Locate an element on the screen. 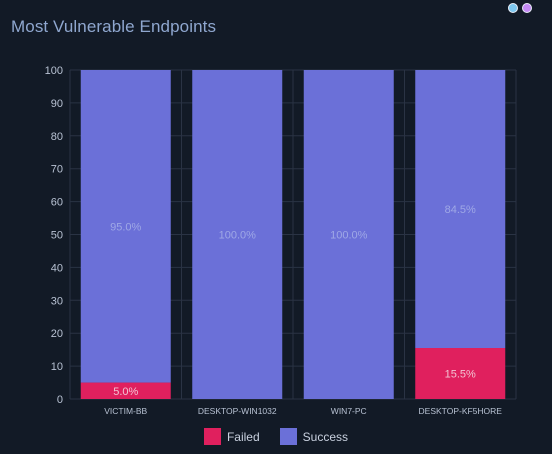 The height and width of the screenshot is (454, 552). legend-swatch-success is located at coordinates (288, 436).